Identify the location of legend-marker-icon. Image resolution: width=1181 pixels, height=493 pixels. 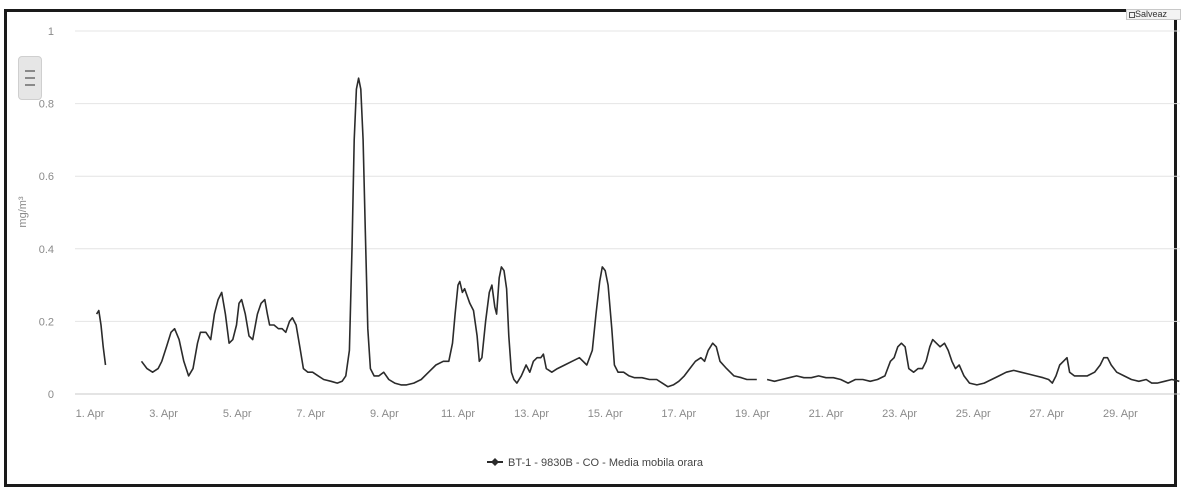
(495, 462).